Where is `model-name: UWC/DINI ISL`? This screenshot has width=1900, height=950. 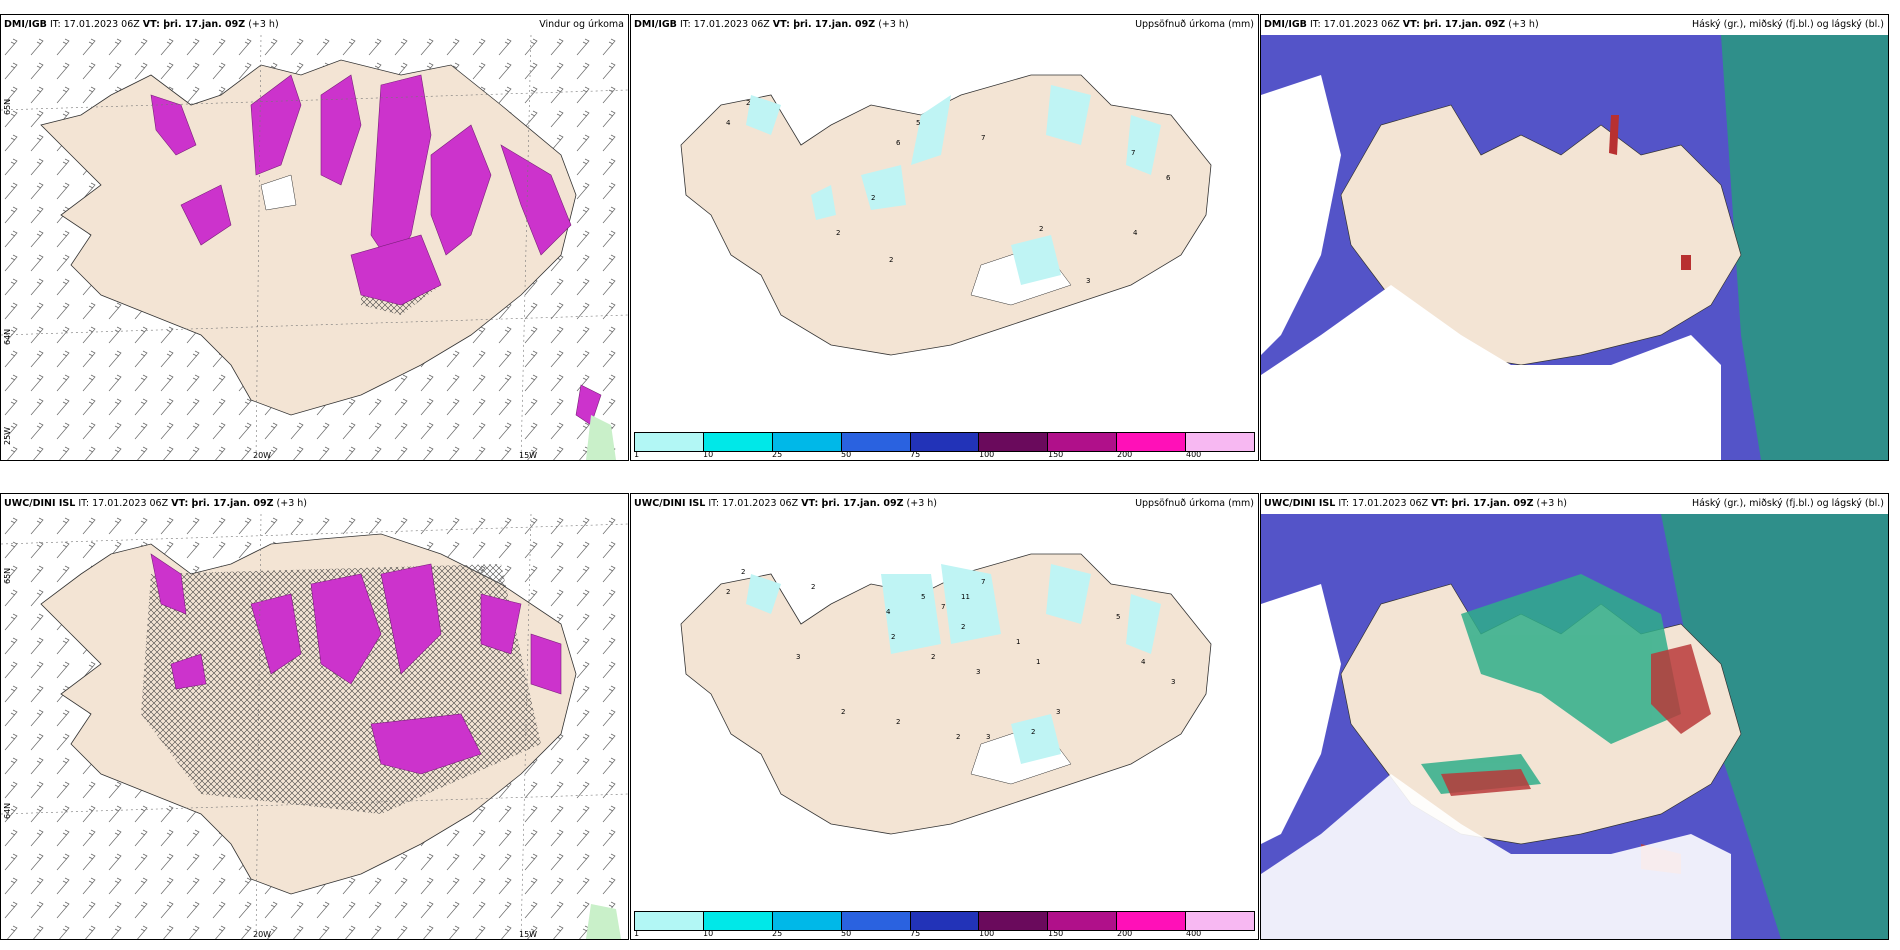 model-name: UWC/DINI ISL is located at coordinates (40, 503).